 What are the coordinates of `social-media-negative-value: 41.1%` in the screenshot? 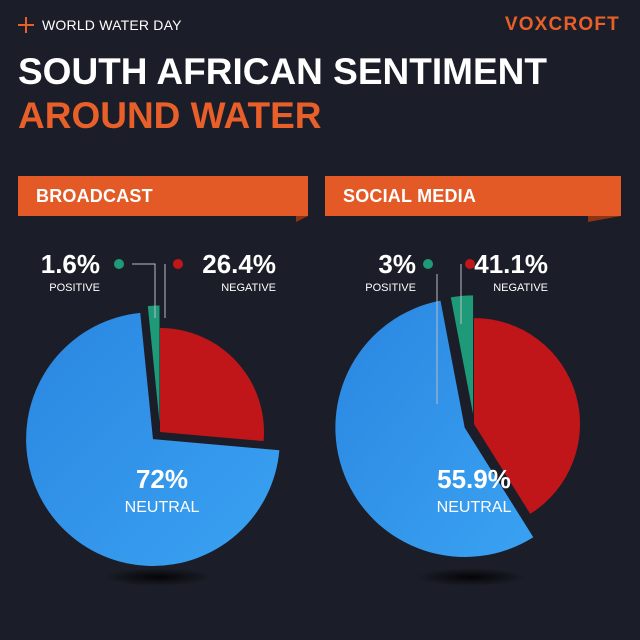 It's located at (511, 264).